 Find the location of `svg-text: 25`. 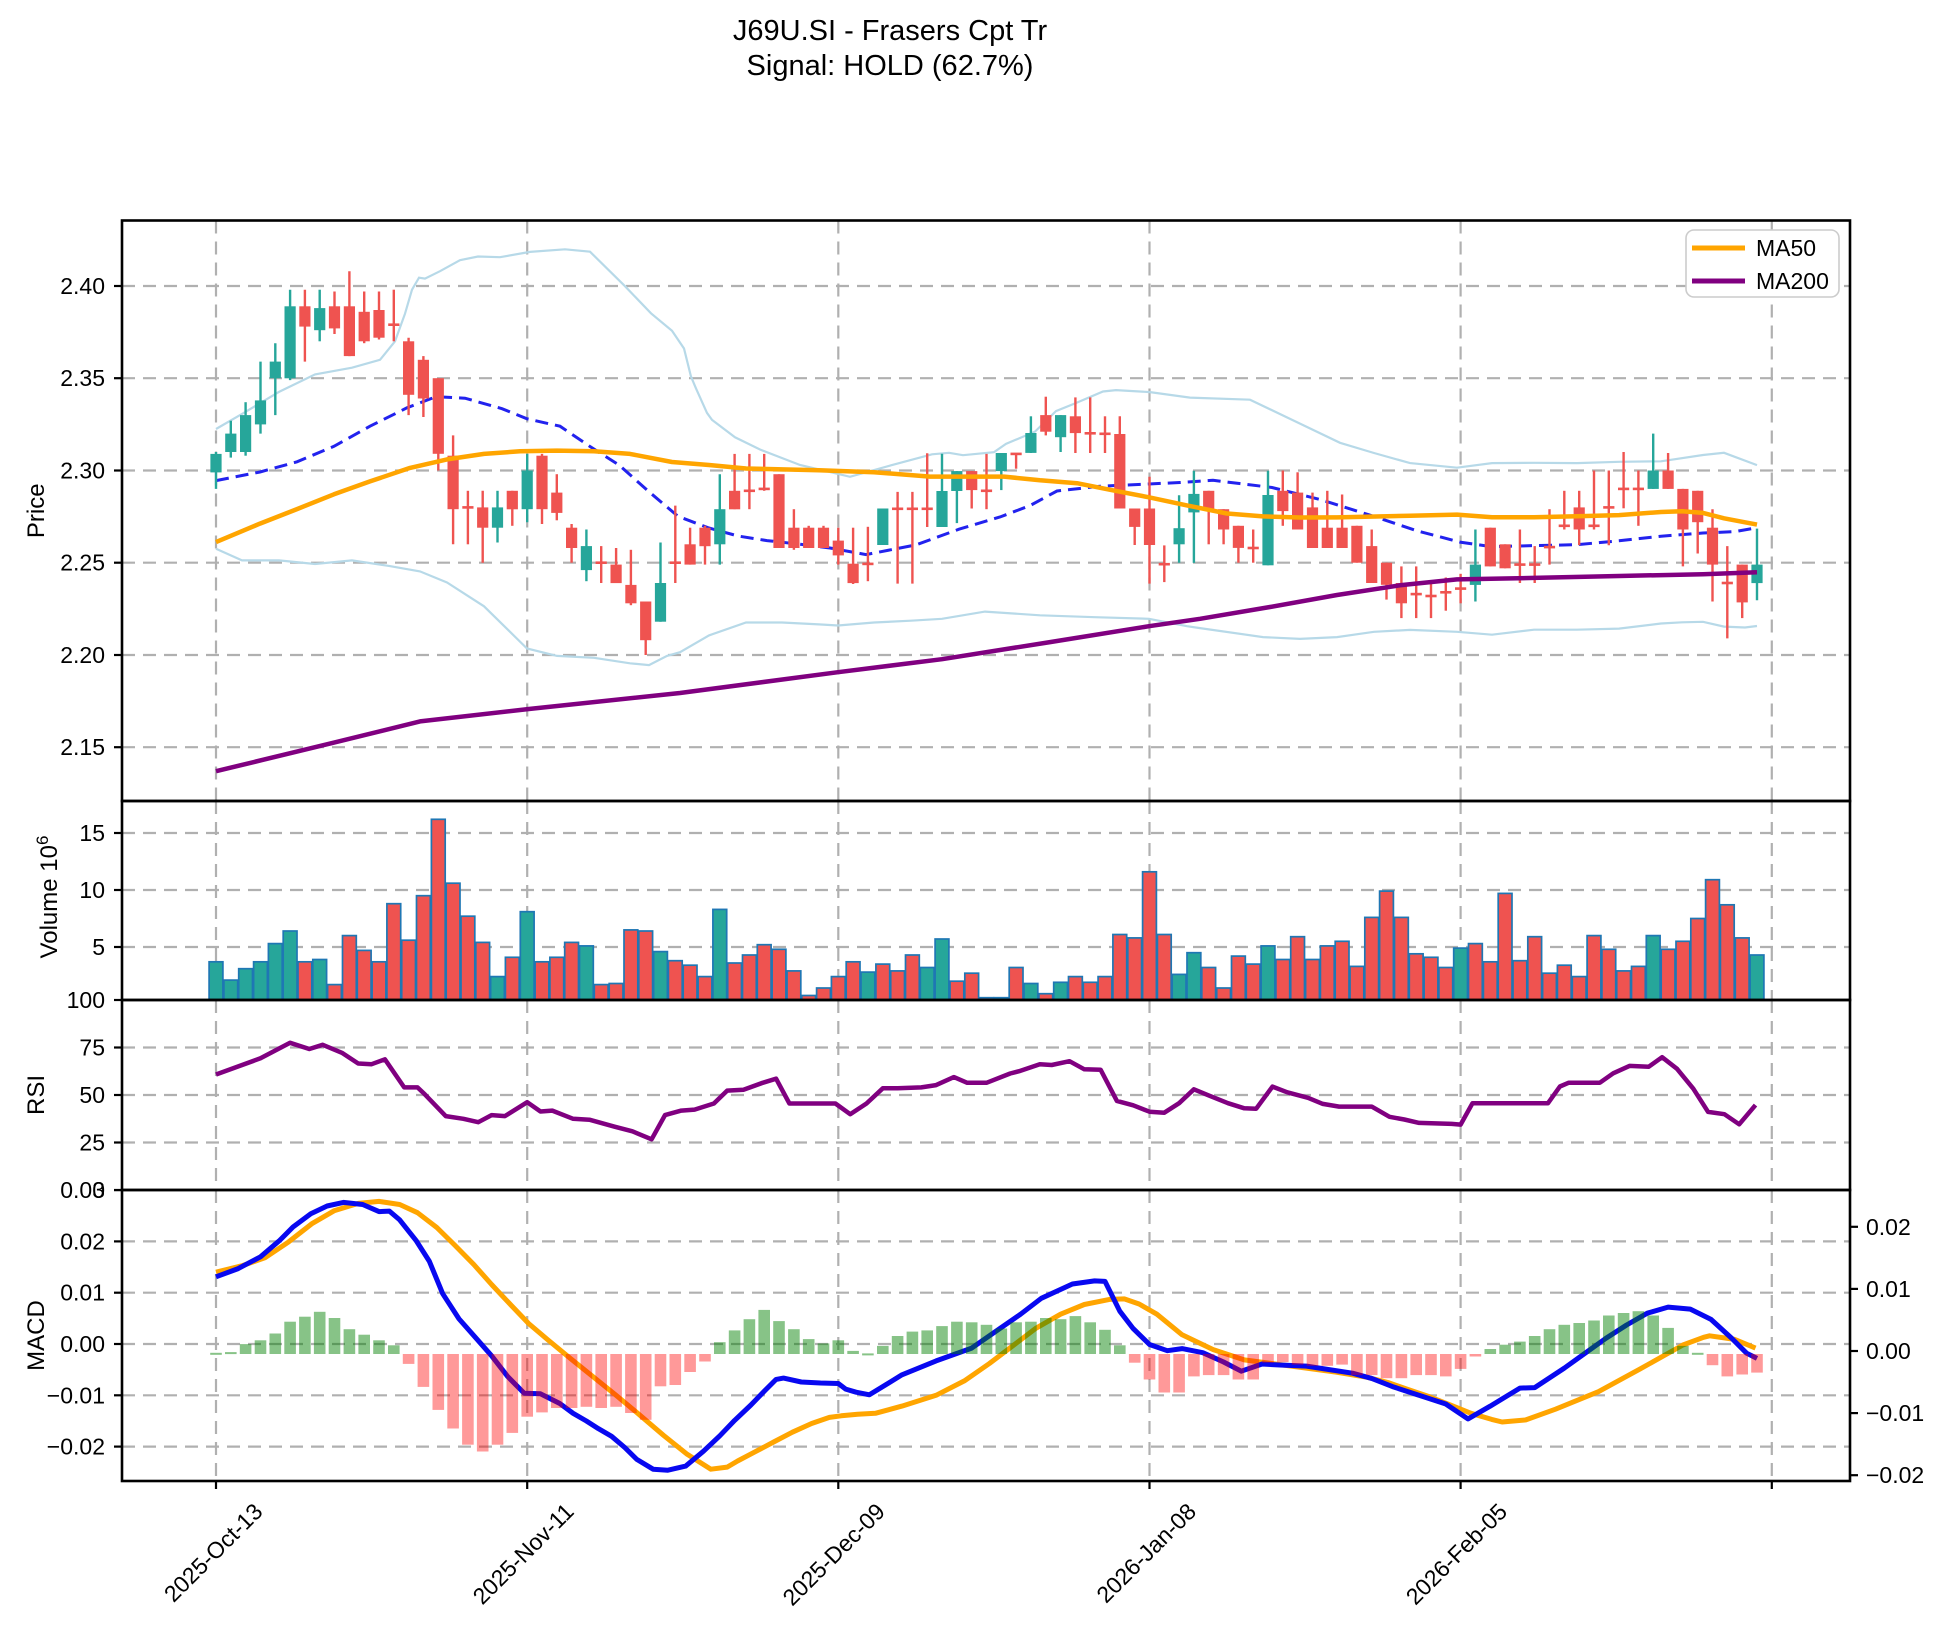

svg-text: 25 is located at coordinates (92, 1143).